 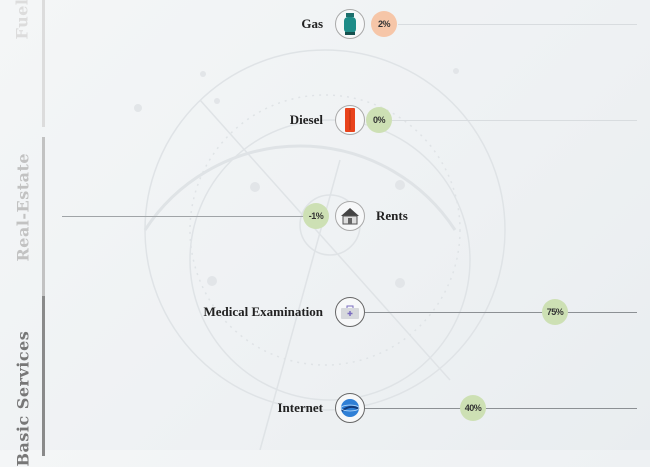 I want to click on internet-value-badge: 40%, so click(x=473, y=408).